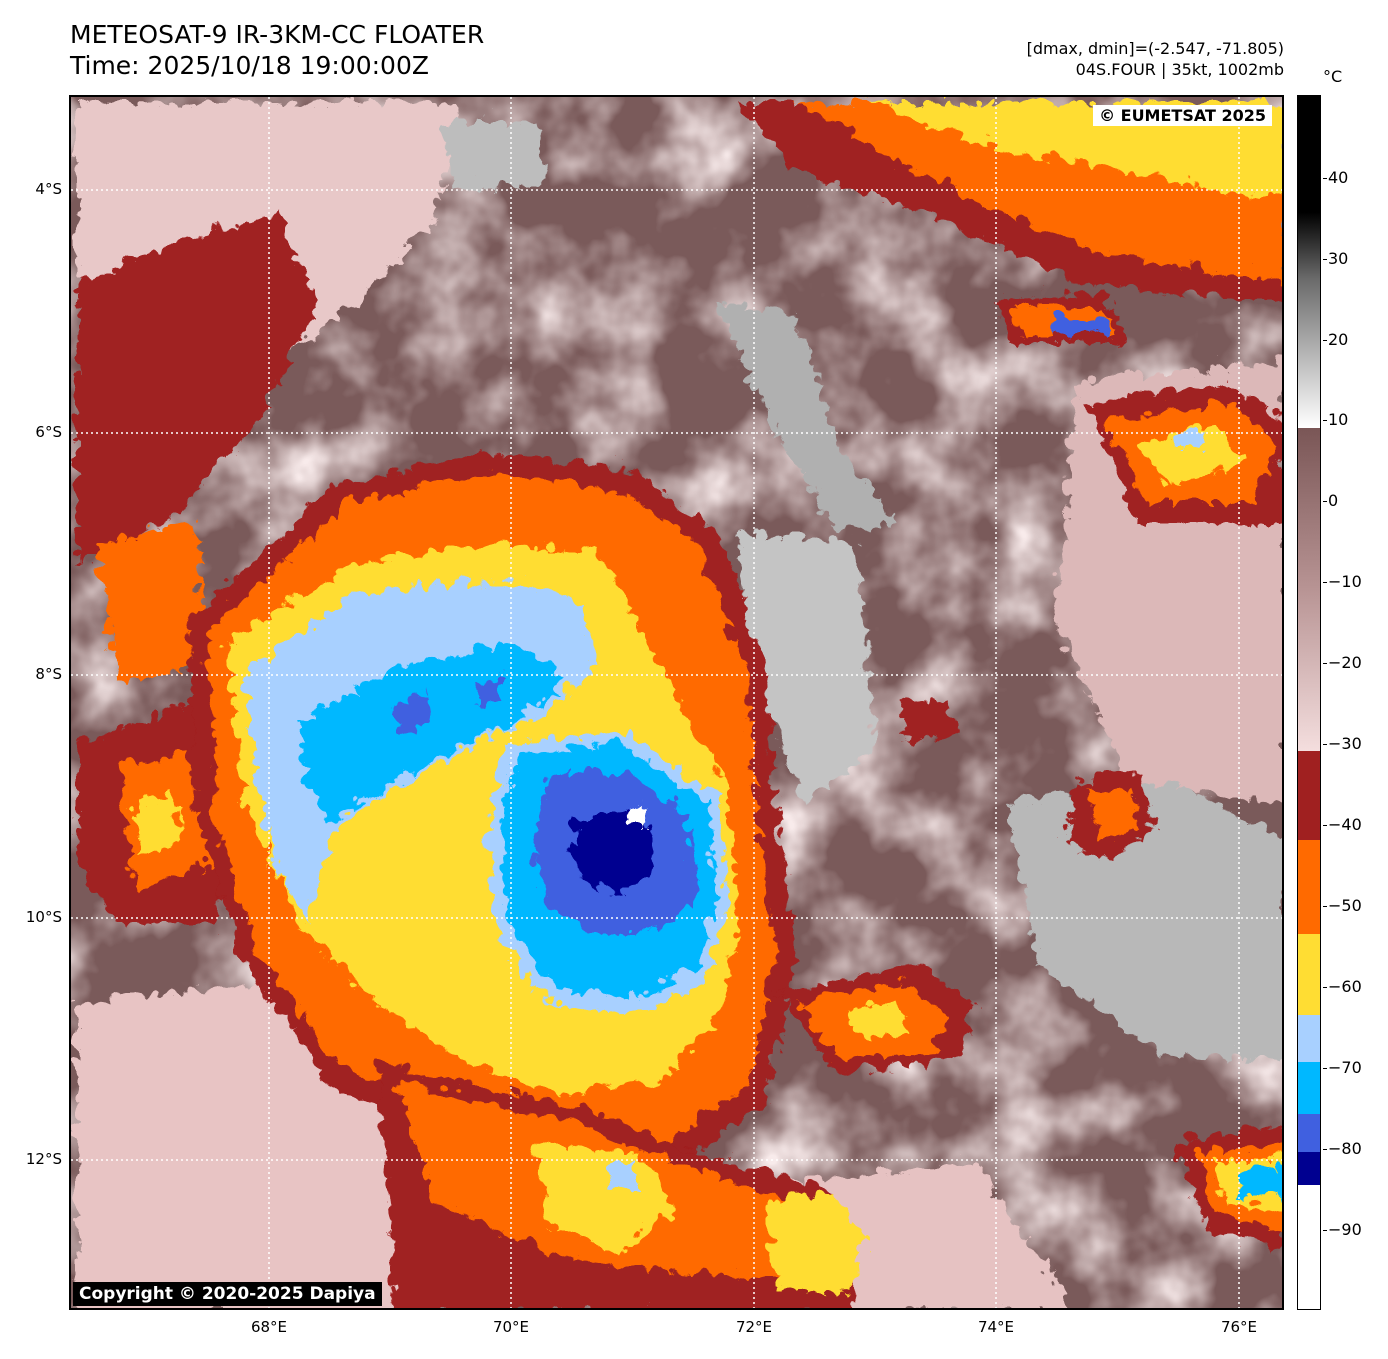 This screenshot has height=1359, width=1388. Describe the element at coordinates (227, 1294) in the screenshot. I see `dapiya-credit: Copyright © 2020-2025 Dapiya` at that location.